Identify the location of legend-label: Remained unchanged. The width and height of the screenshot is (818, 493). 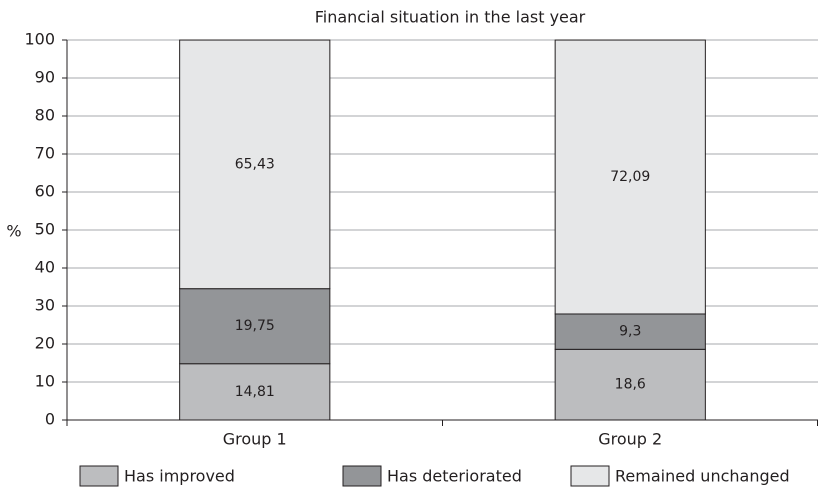
(702, 476).